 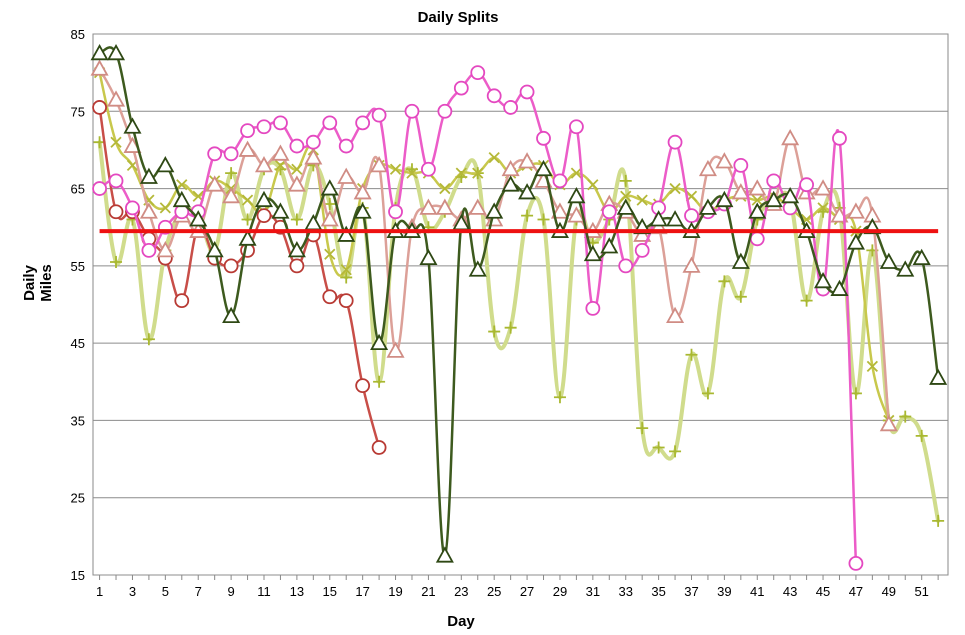 What do you see at coordinates (658, 591) in the screenshot?
I see `x-tick-label: 35` at bounding box center [658, 591].